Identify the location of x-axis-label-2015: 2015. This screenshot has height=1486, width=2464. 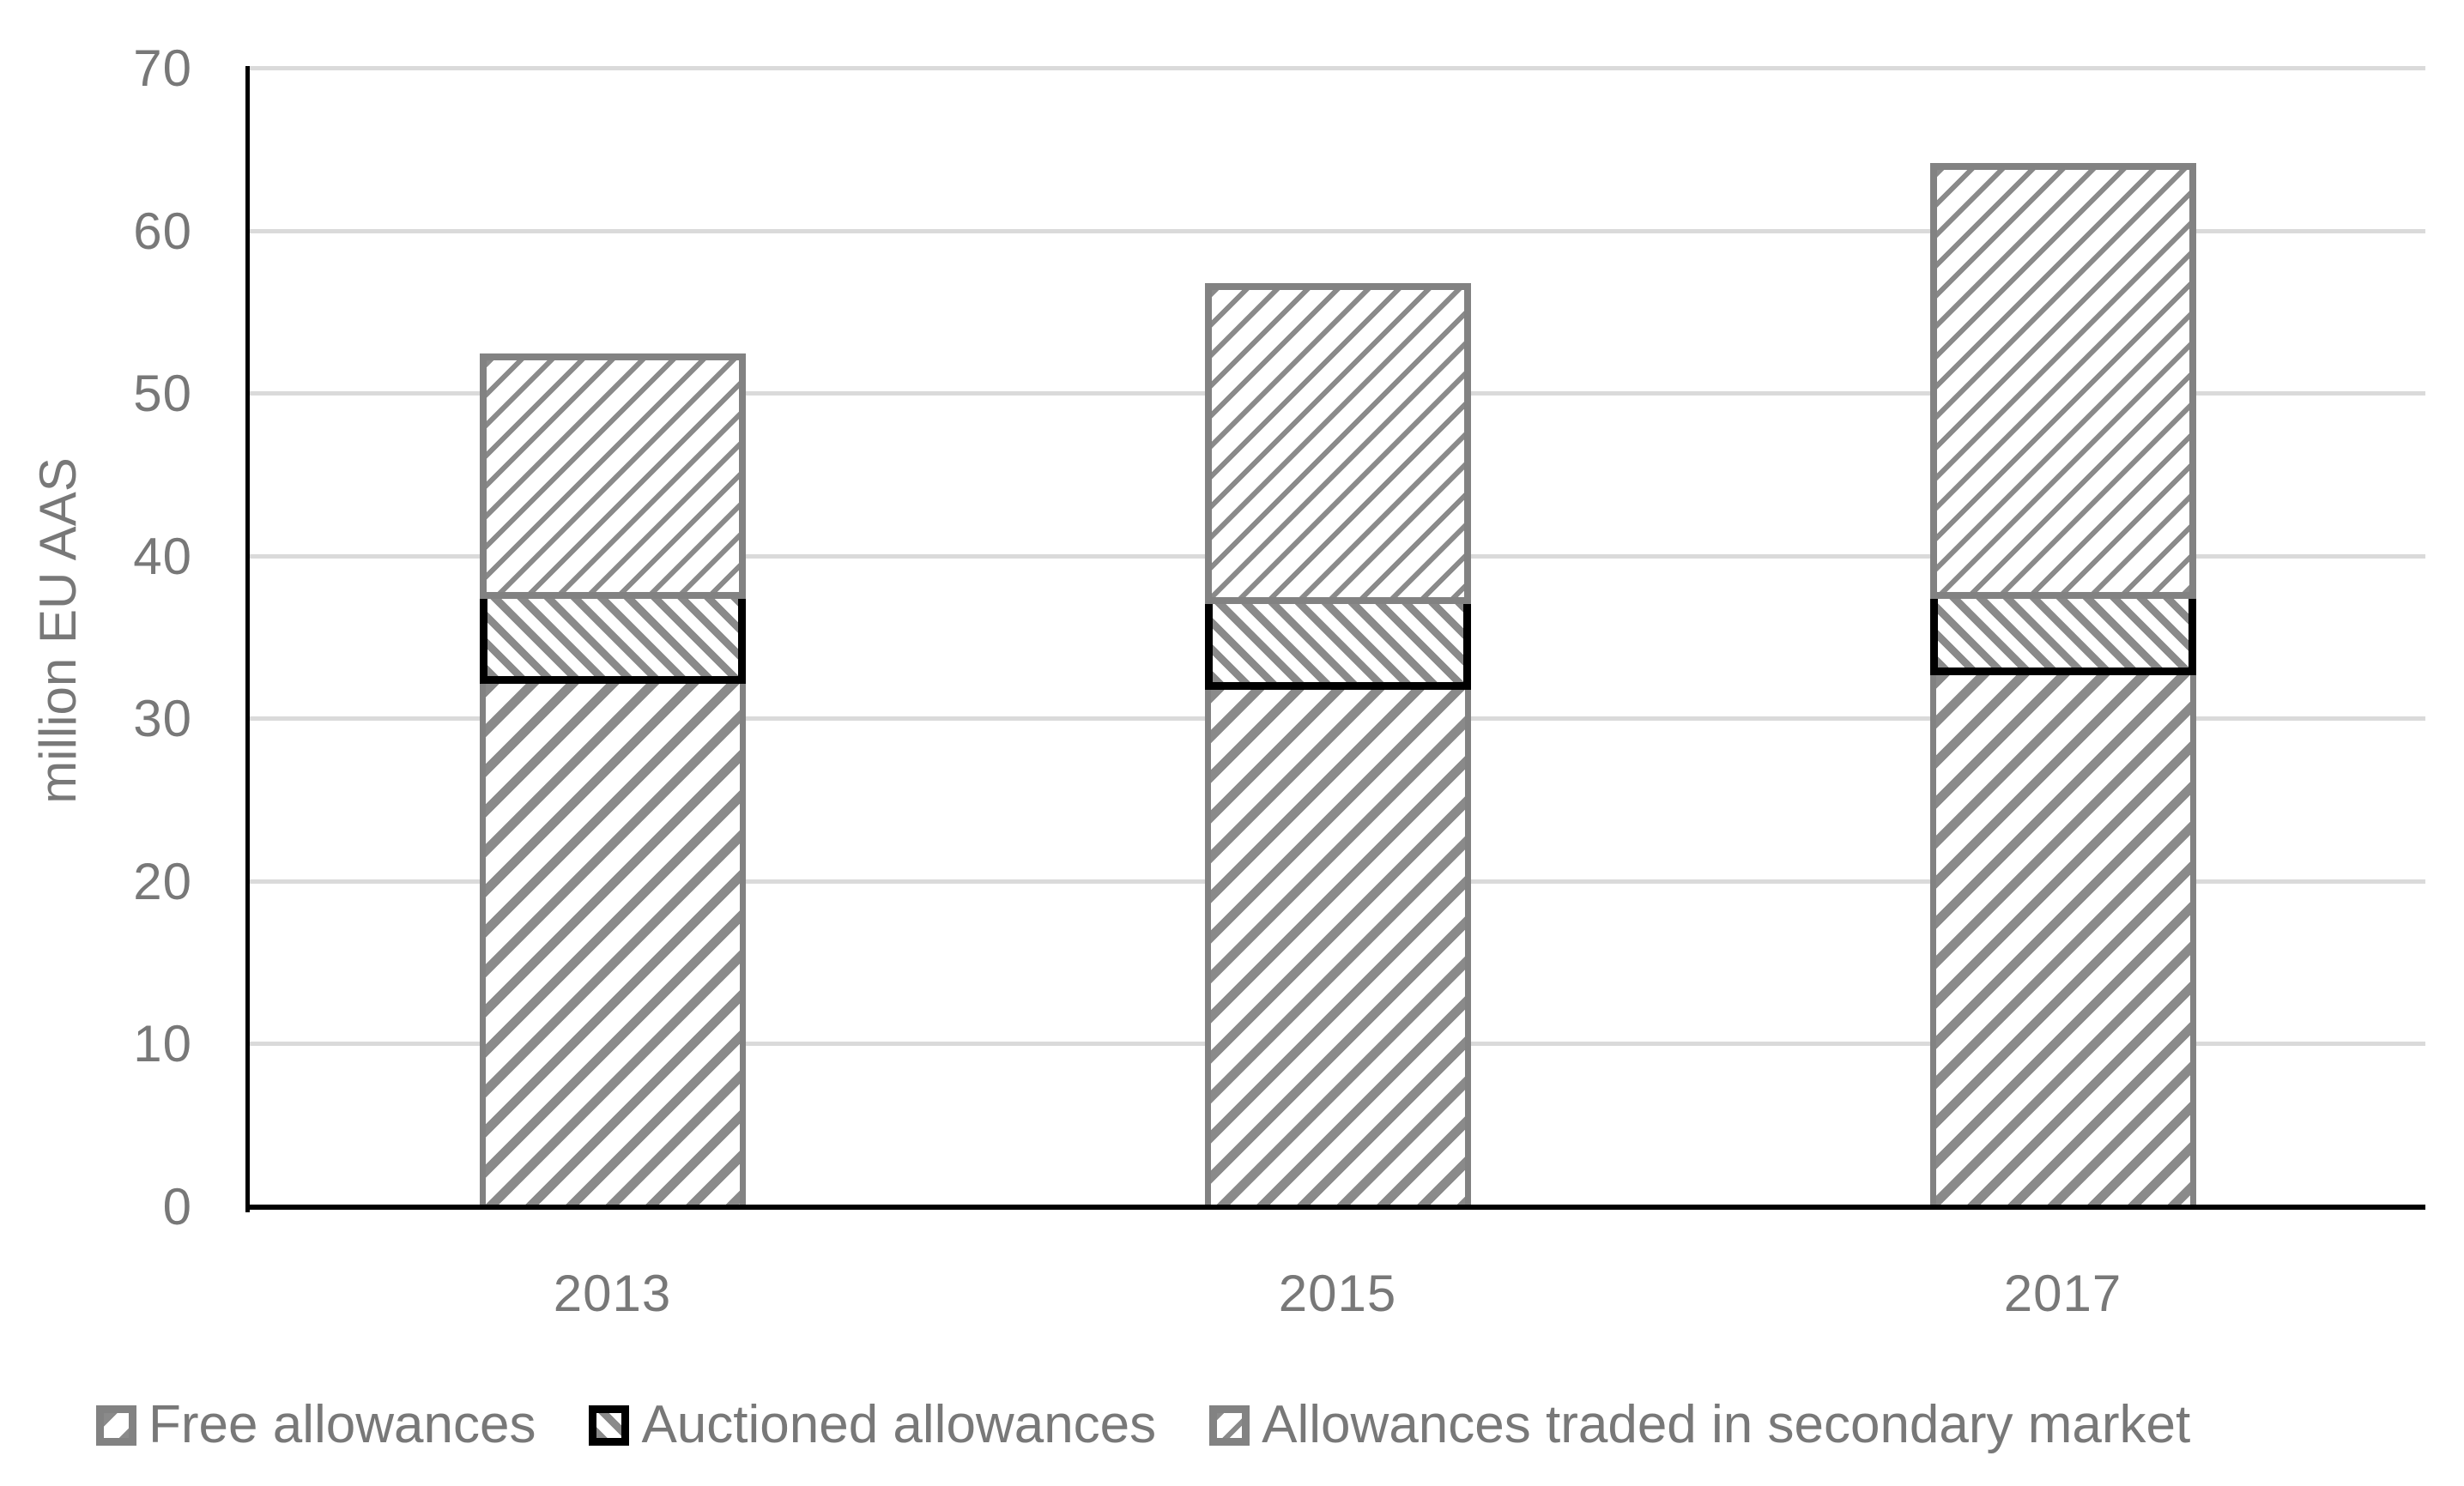
(1337, 1293).